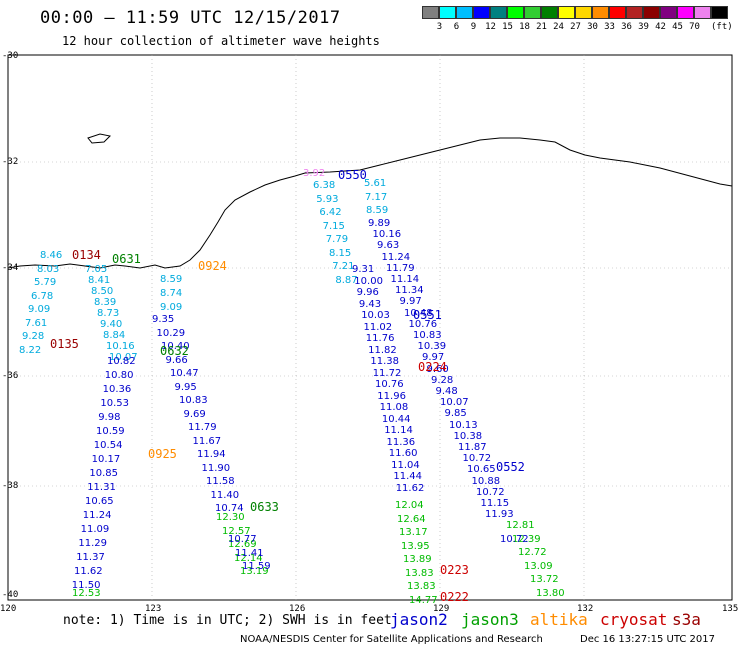  What do you see at coordinates (242, 539) in the screenshot?
I see `wave-height-value: 10.77` at bounding box center [242, 539].